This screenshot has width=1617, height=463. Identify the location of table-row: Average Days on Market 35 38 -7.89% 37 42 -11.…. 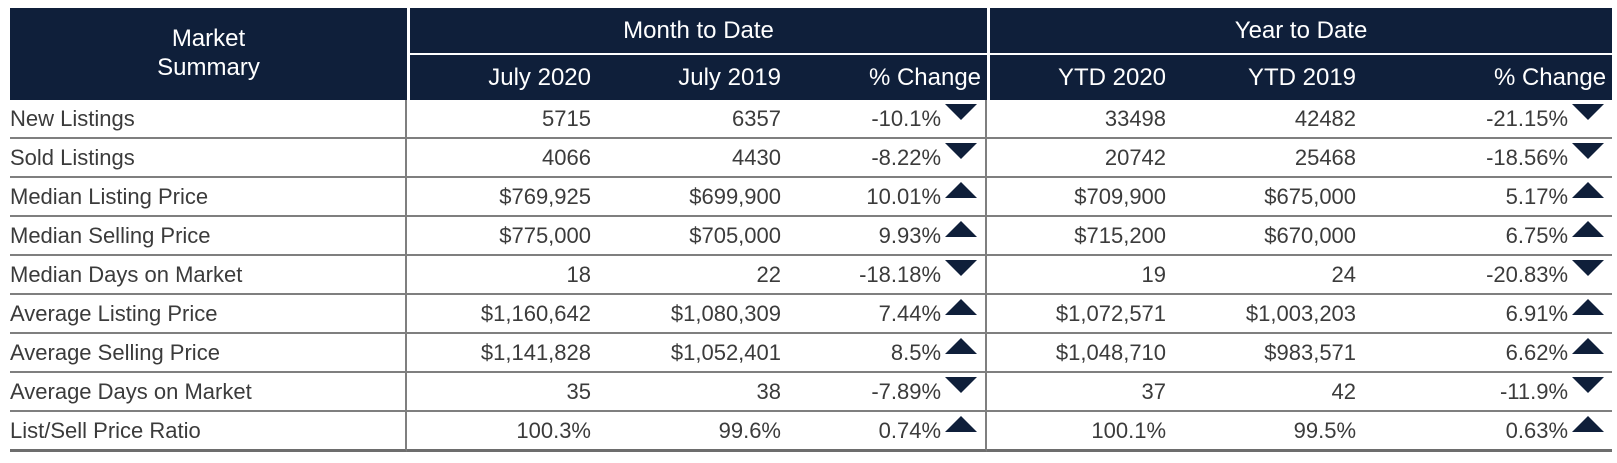
(811, 392).